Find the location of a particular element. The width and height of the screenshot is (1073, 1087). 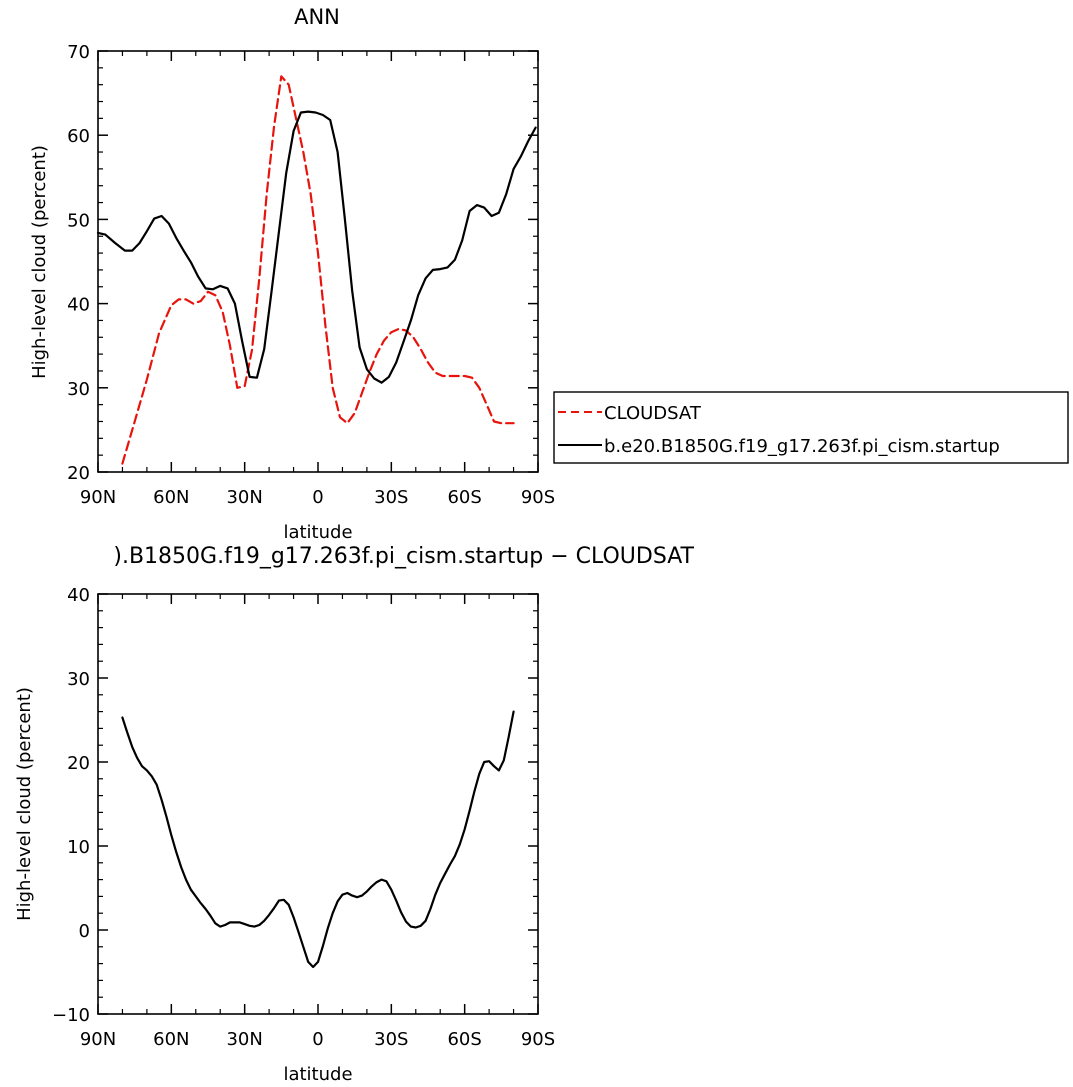

y-tick-label: 70 is located at coordinates (78, 52).